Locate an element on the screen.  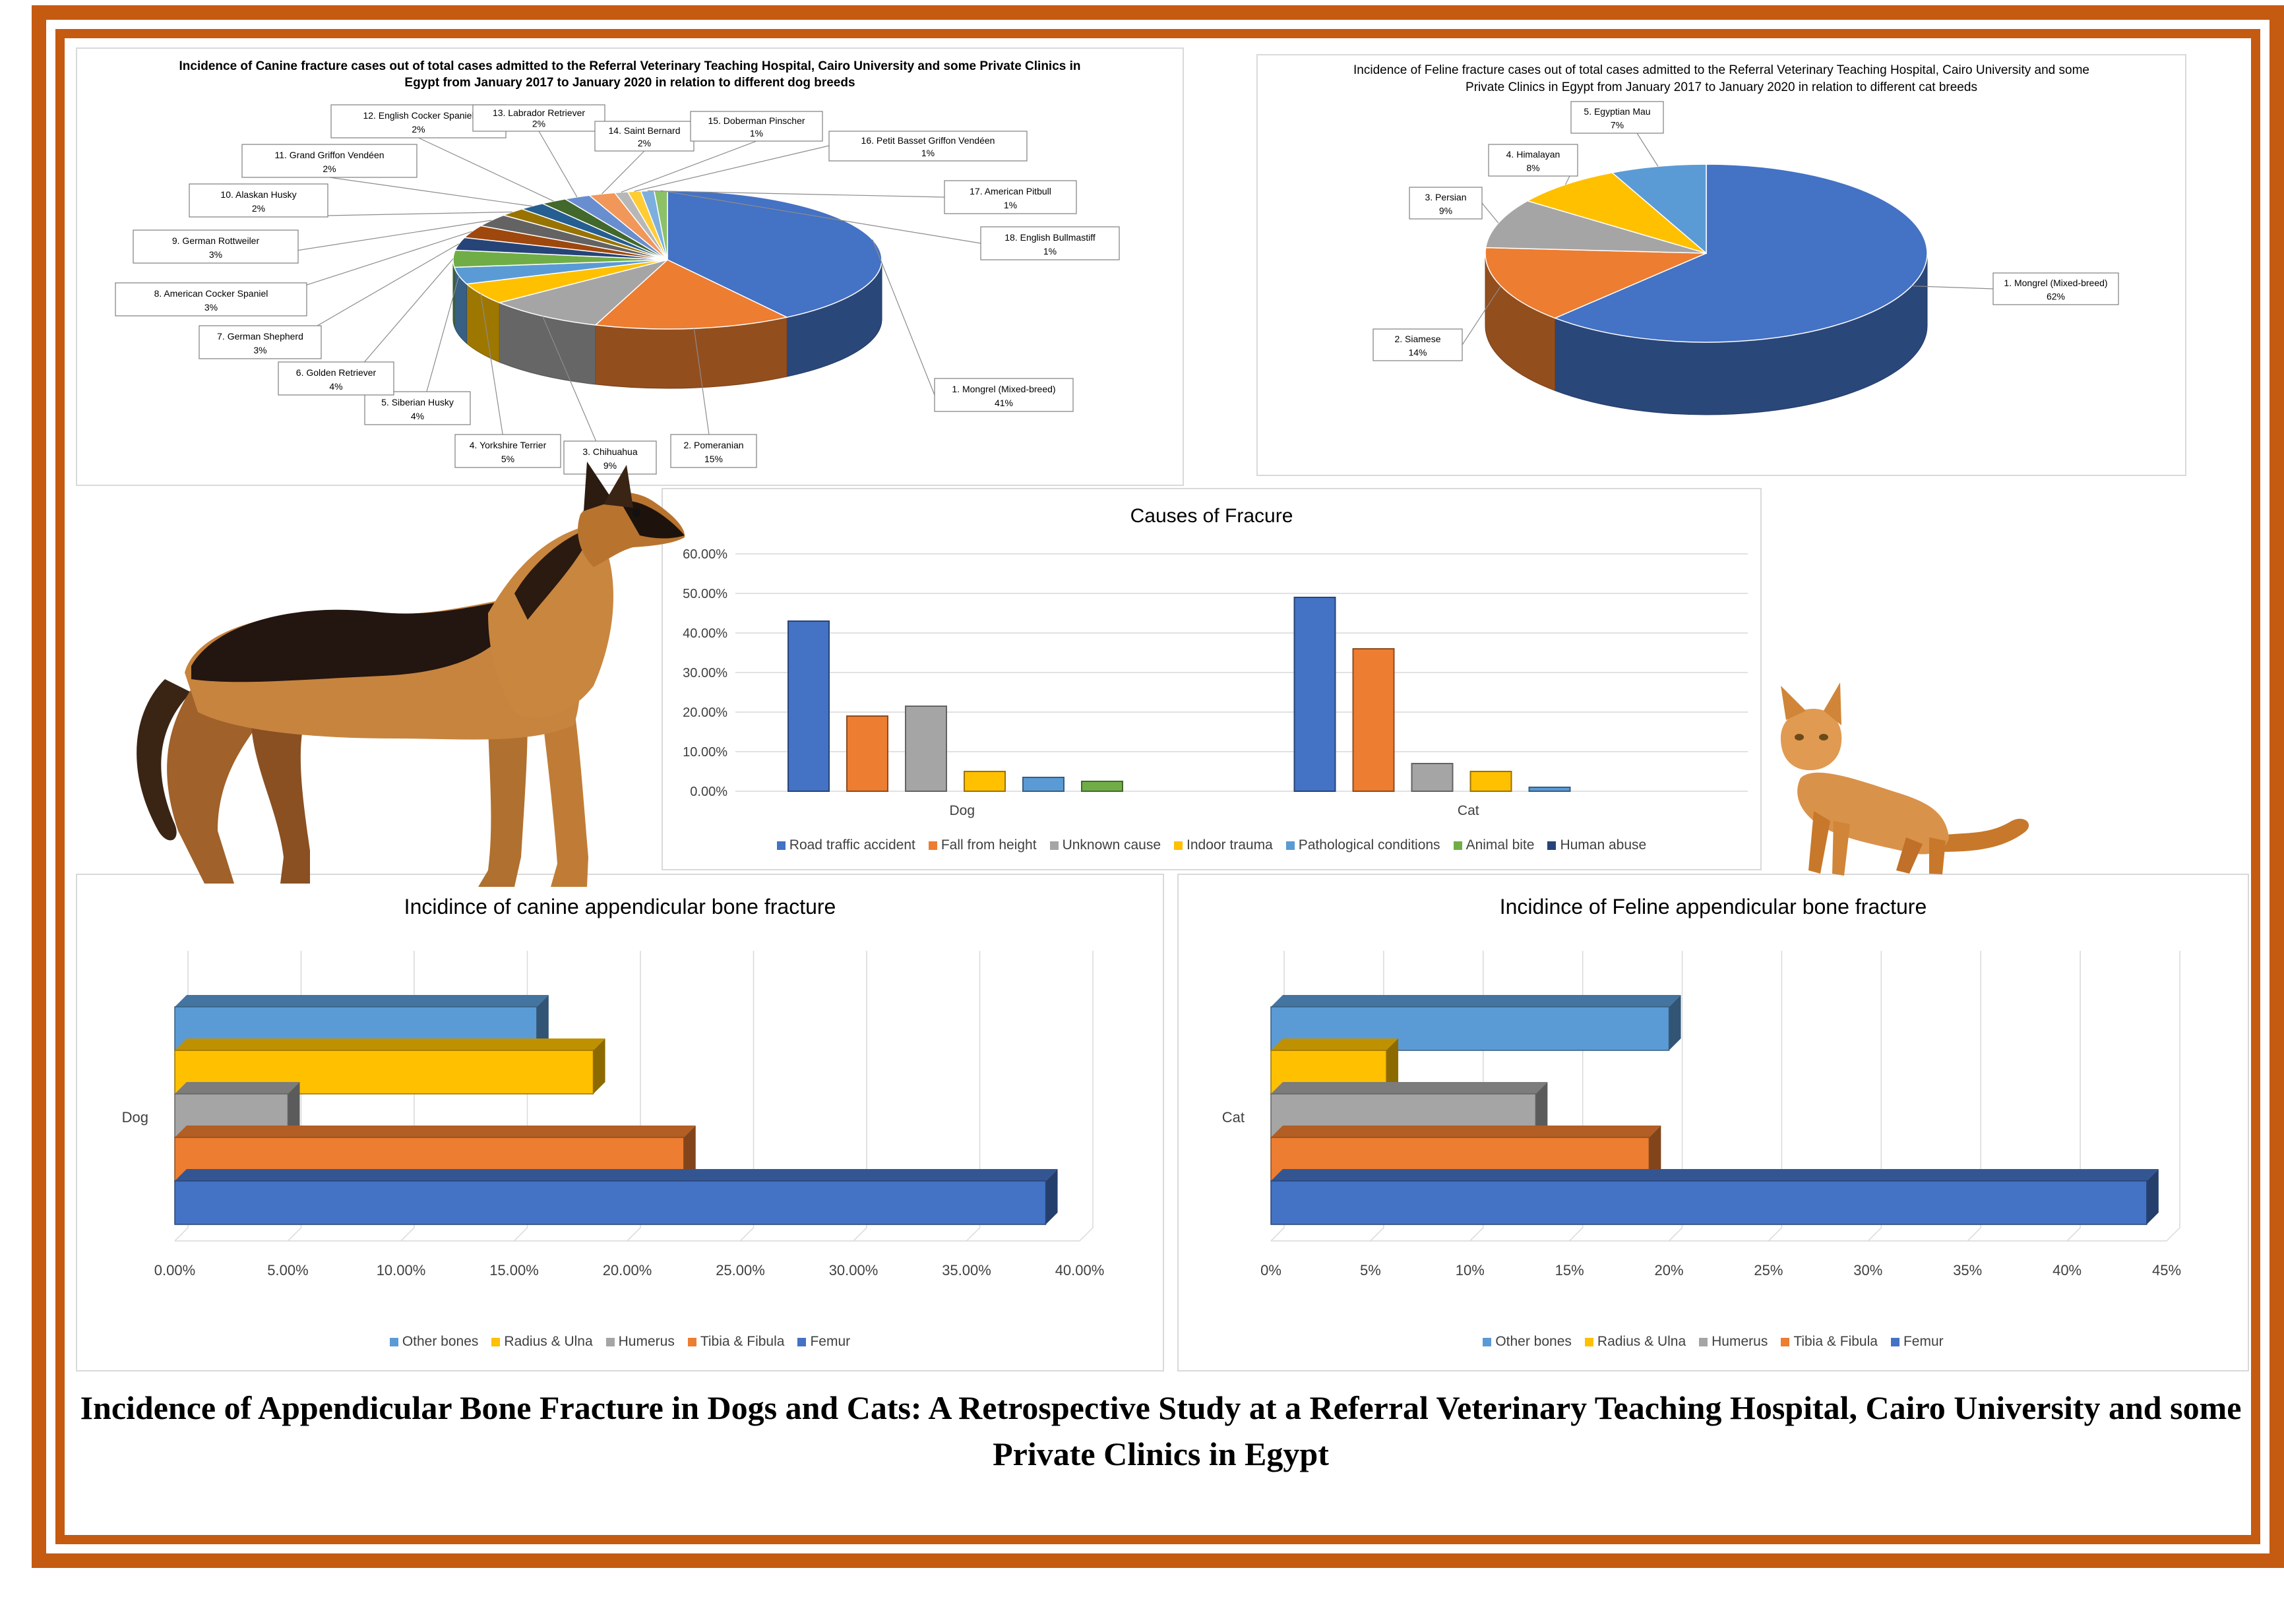
svg-text: 1. Mongrel (Mixed-breed) is located at coordinates (1003, 389).